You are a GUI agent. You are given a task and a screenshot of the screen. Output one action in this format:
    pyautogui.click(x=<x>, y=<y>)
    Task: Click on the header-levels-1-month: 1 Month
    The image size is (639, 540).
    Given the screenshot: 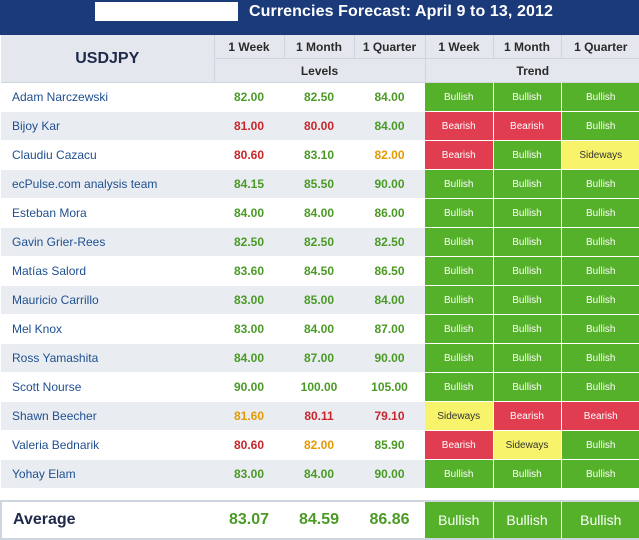 What is the action you would take?
    pyautogui.click(x=318, y=47)
    